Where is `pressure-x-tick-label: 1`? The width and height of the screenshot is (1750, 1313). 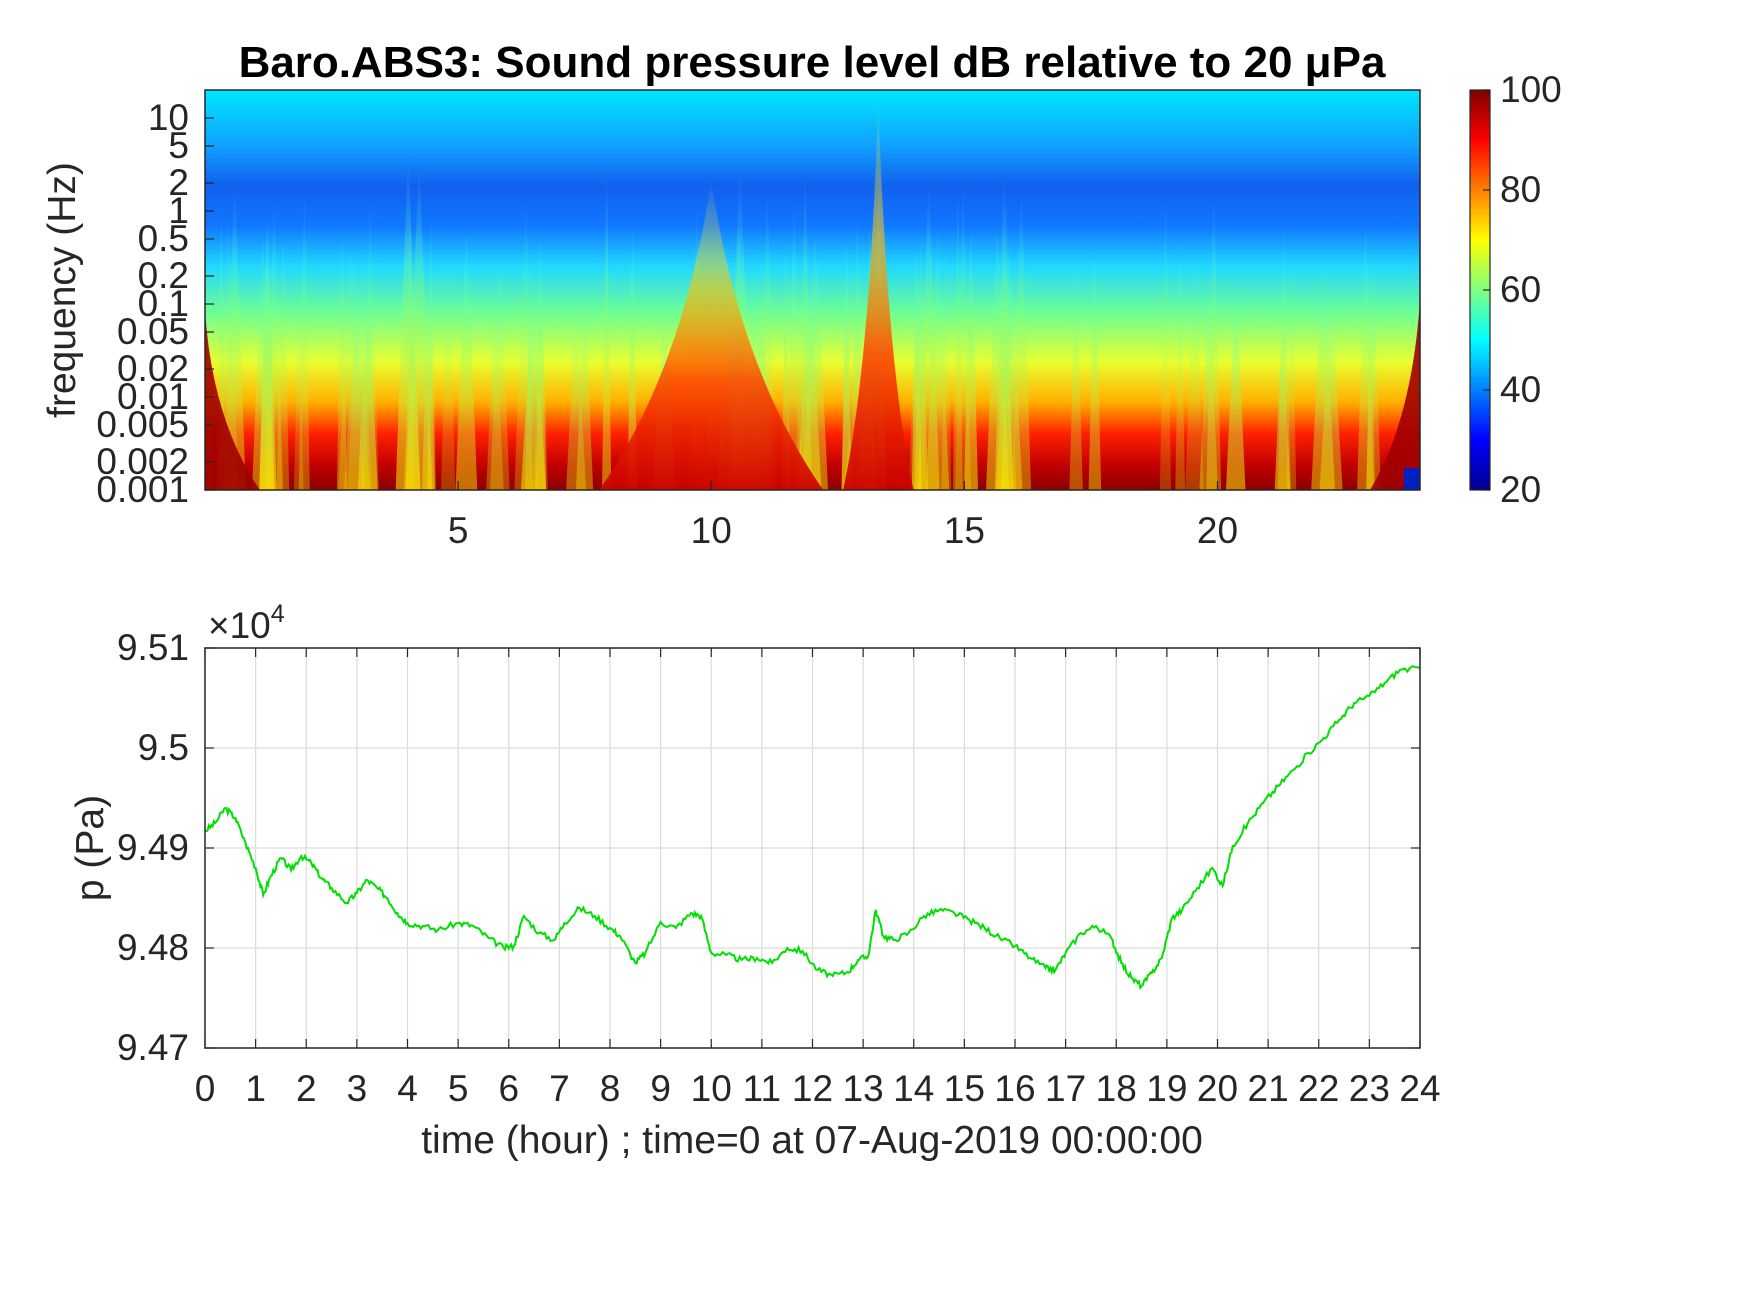 pressure-x-tick-label: 1 is located at coordinates (255, 1088).